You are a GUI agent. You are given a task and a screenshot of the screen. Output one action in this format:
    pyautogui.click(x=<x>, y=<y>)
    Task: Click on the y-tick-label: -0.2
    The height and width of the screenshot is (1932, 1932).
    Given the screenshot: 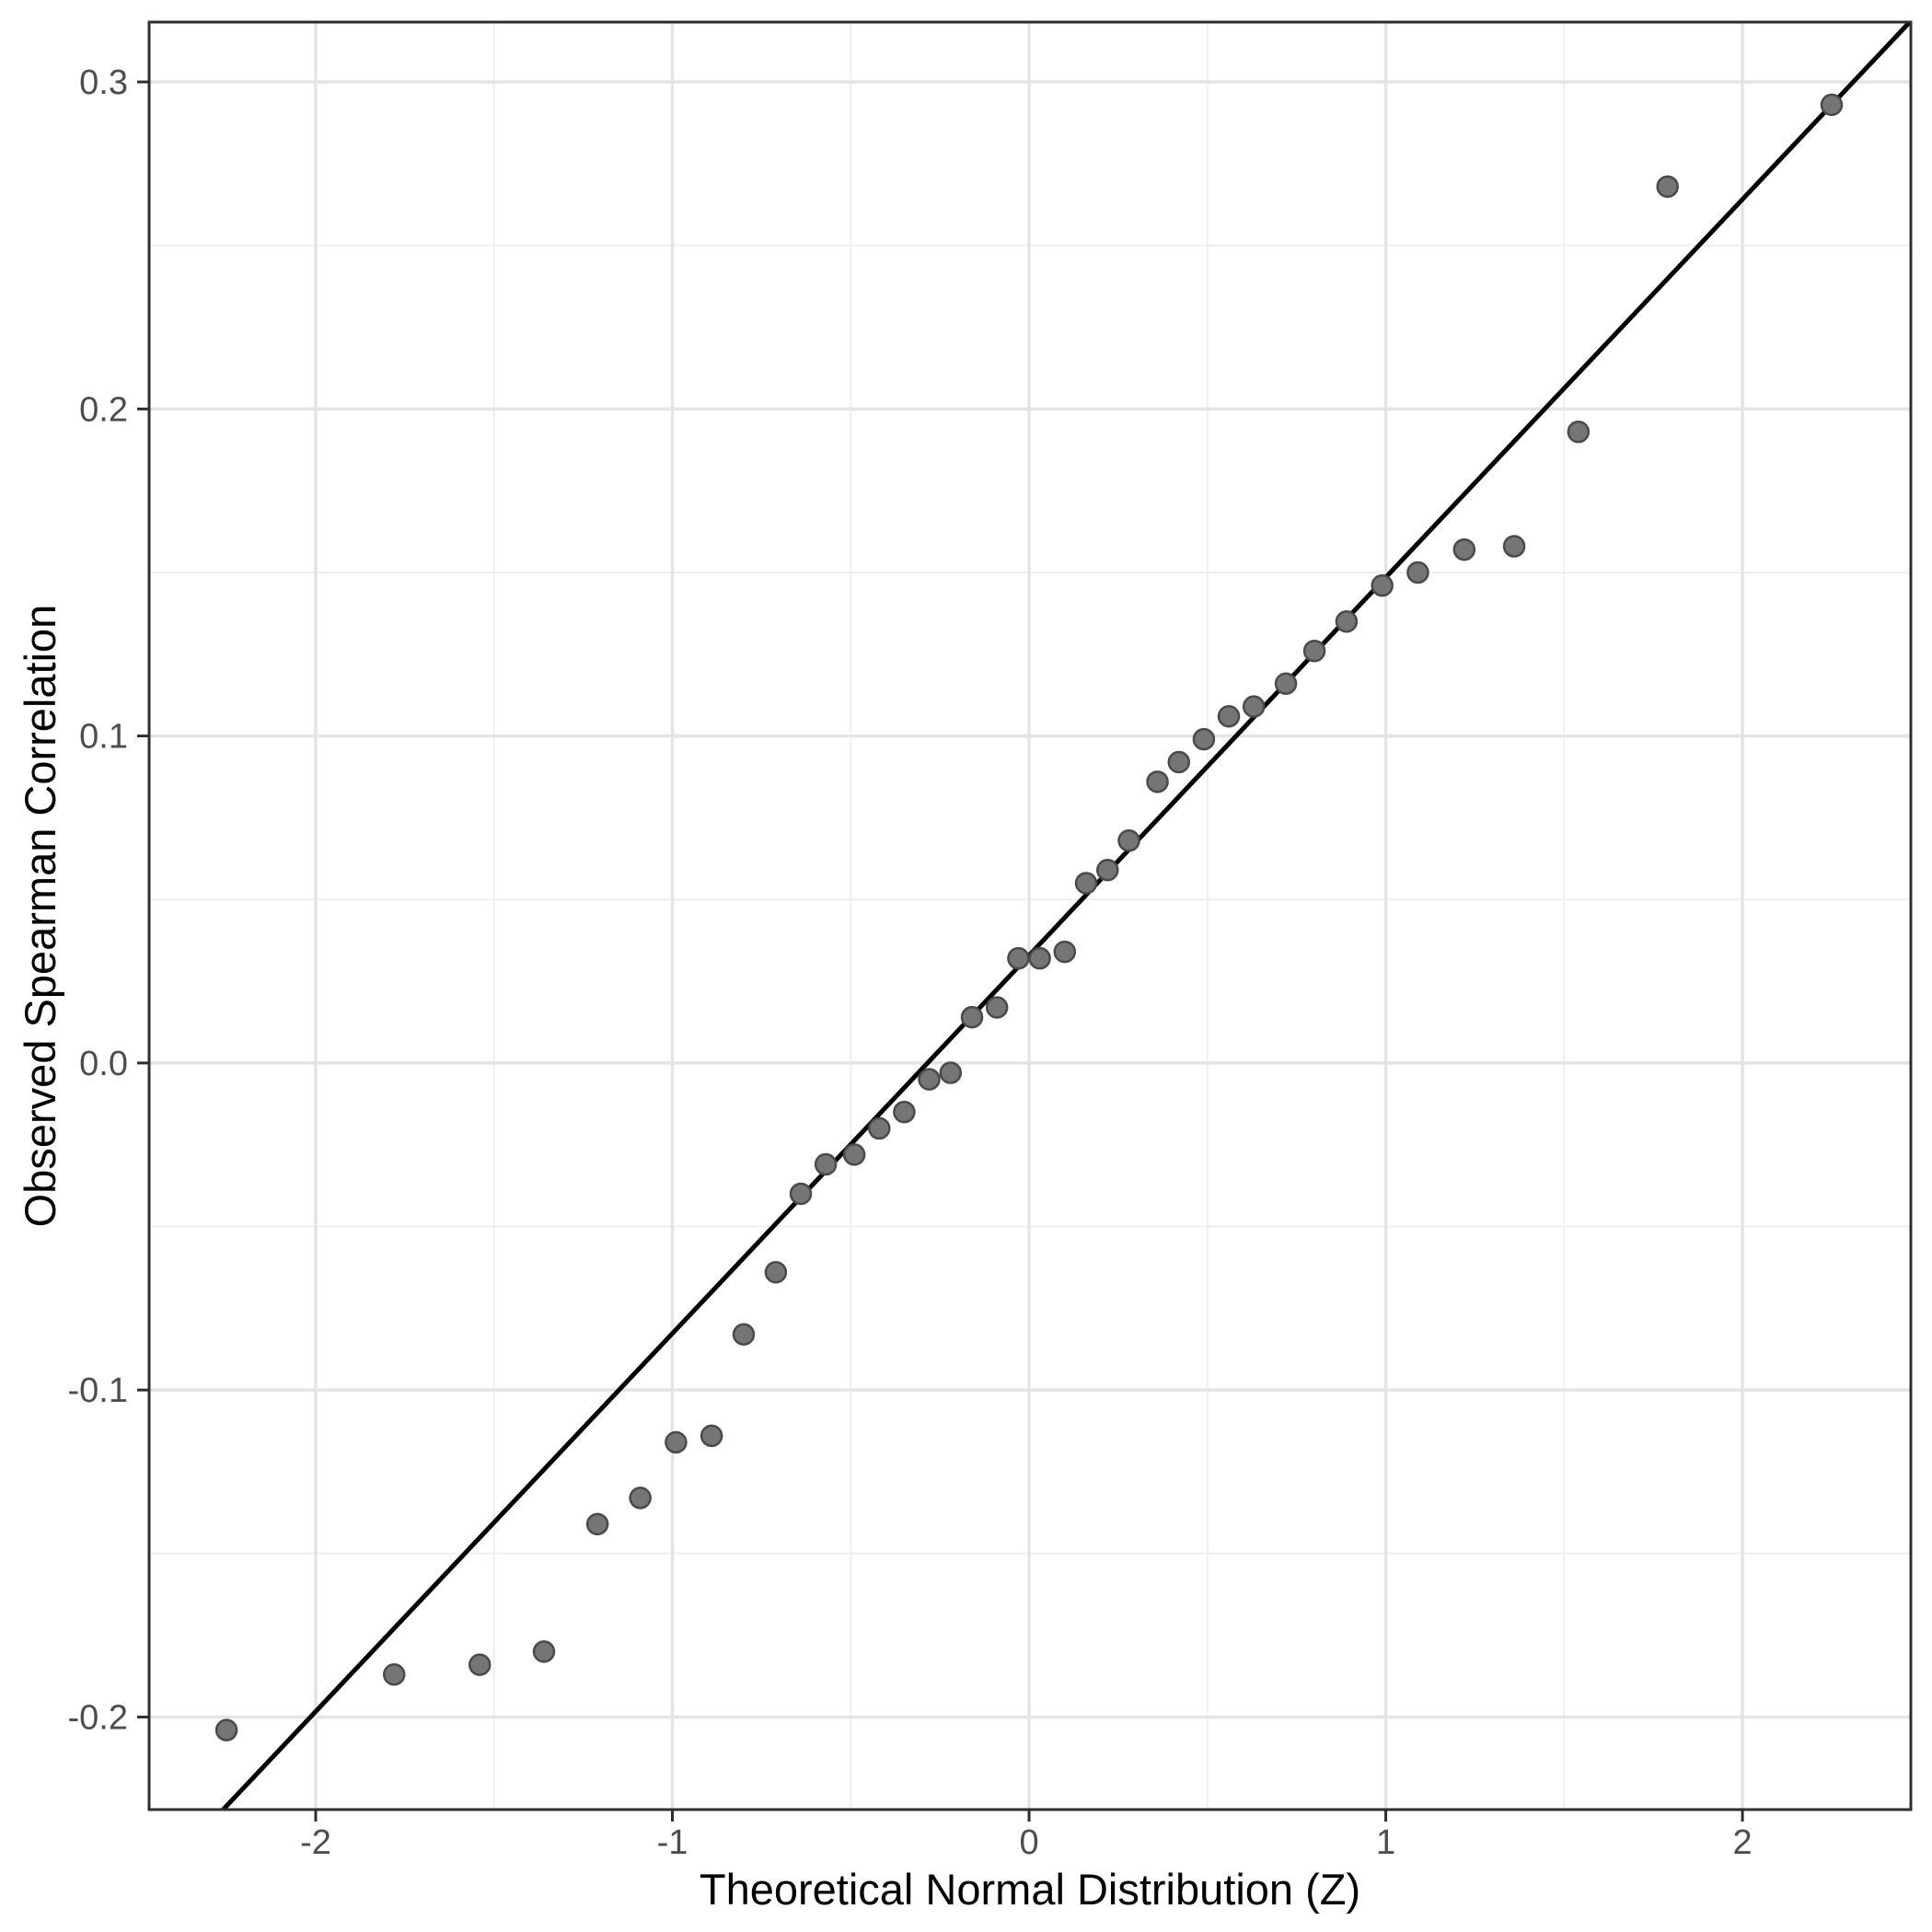 What is the action you would take?
    pyautogui.click(x=98, y=1718)
    